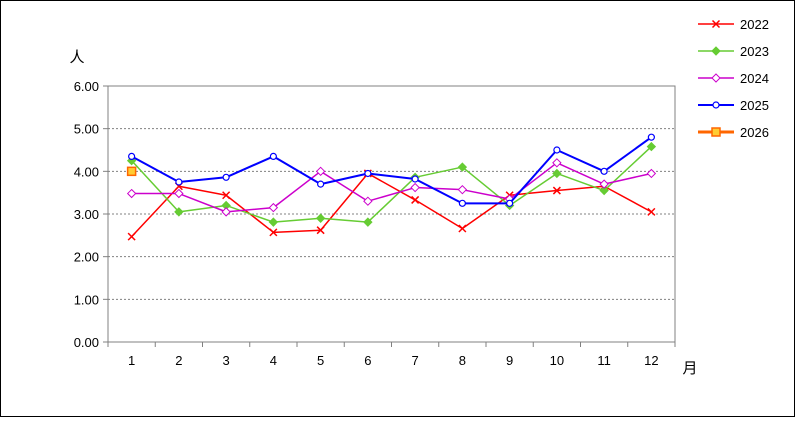 The width and height of the screenshot is (795, 422). I want to click on x-tick-label: 12, so click(651, 360).